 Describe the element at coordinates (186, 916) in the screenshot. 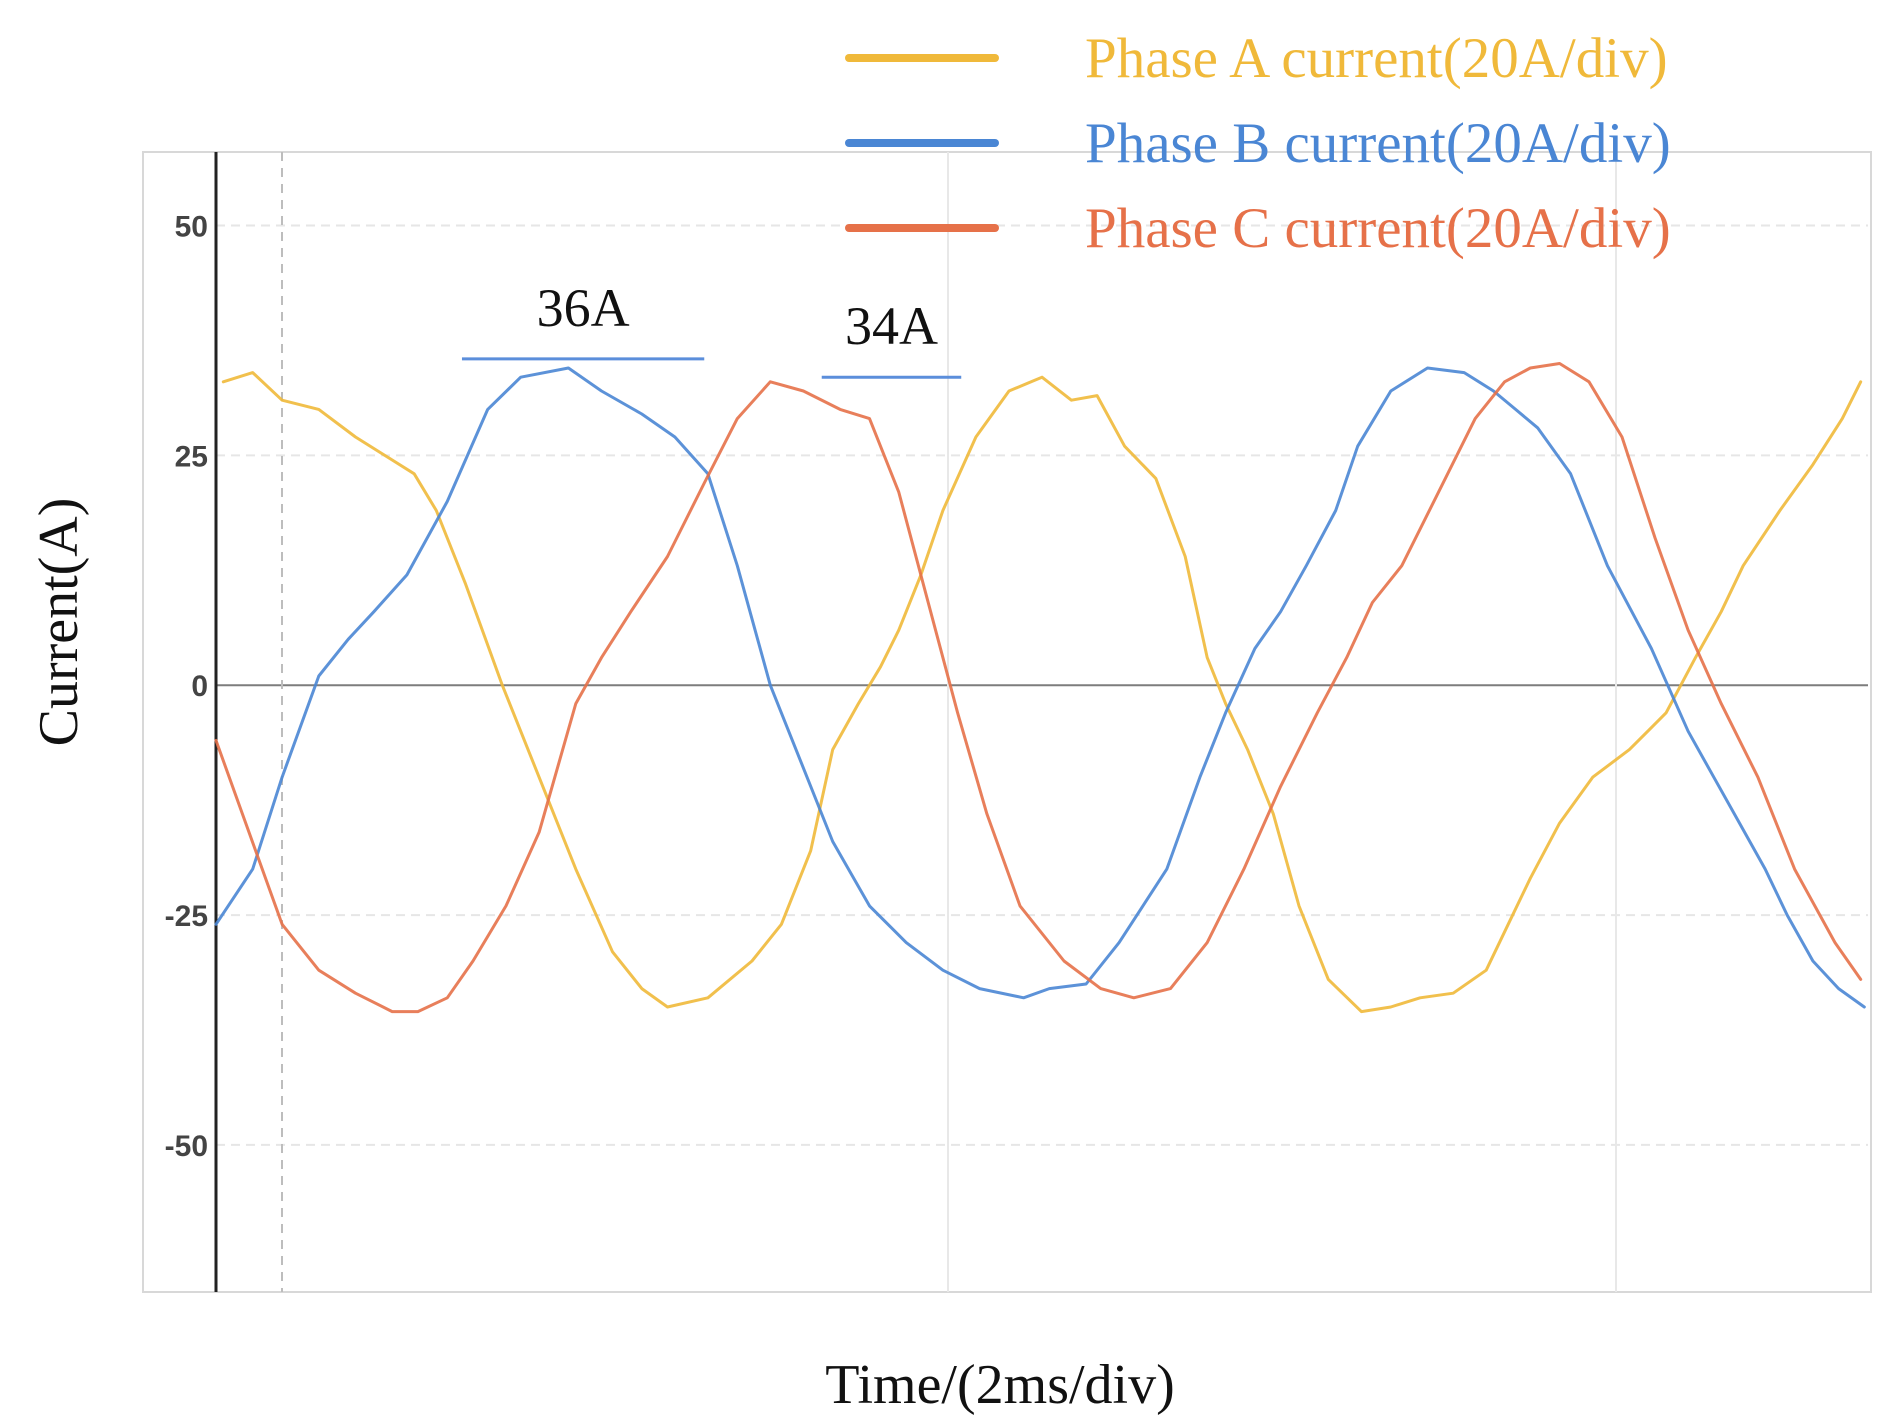

I see `y-tick-label: -25` at that location.